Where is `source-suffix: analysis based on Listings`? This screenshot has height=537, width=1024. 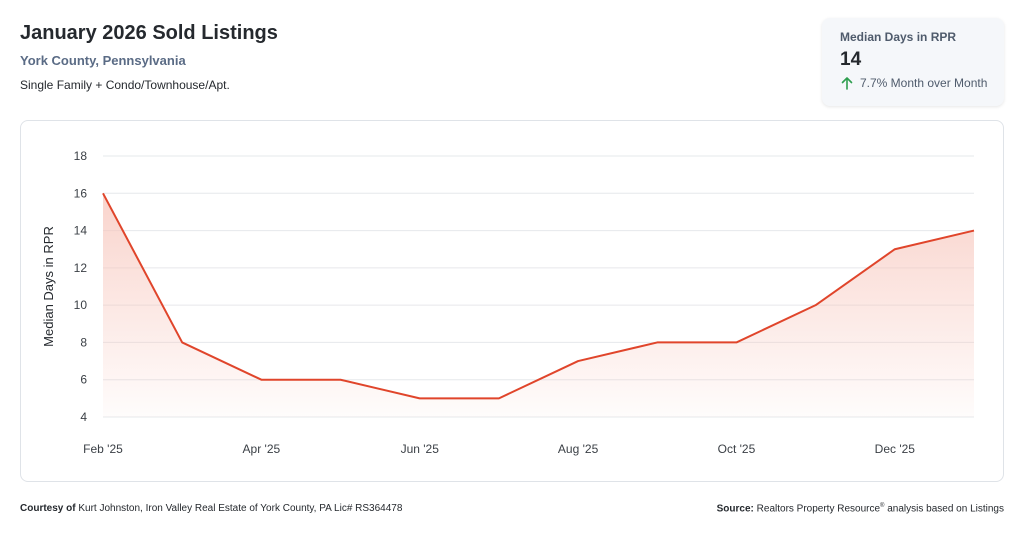 source-suffix: analysis based on Listings is located at coordinates (945, 509).